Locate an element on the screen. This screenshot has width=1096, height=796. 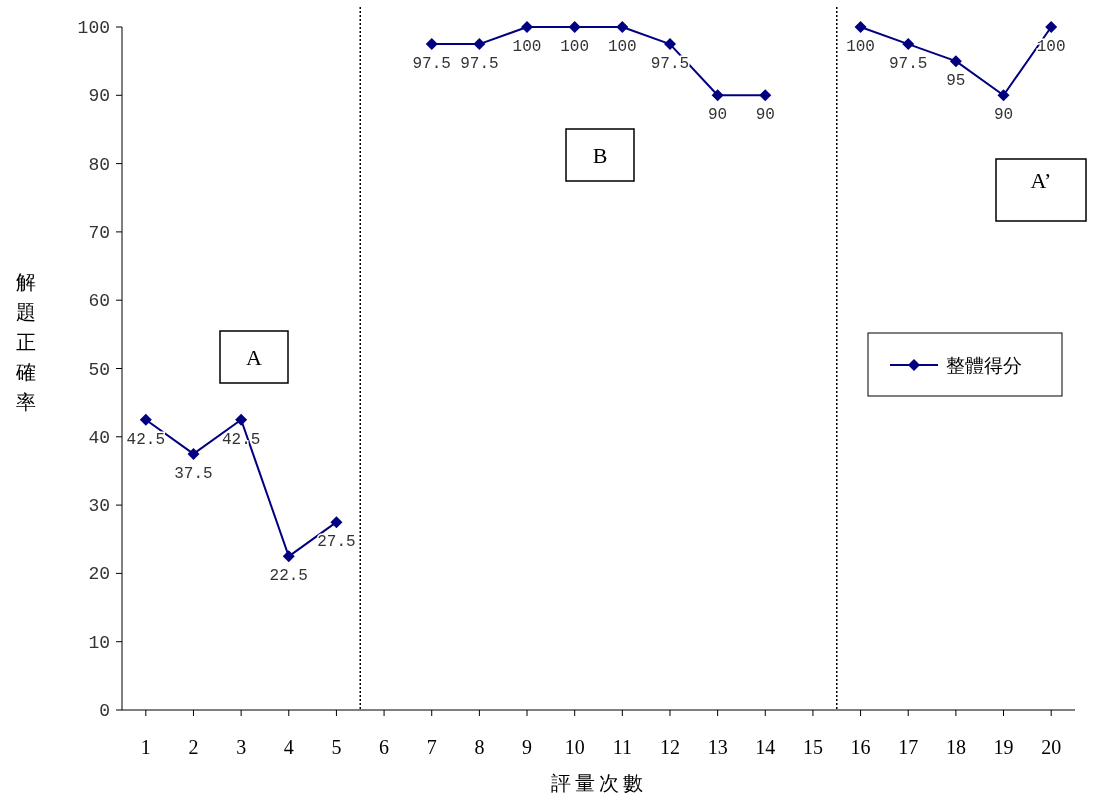
x-tick-label: 10 is located at coordinates (574, 747).